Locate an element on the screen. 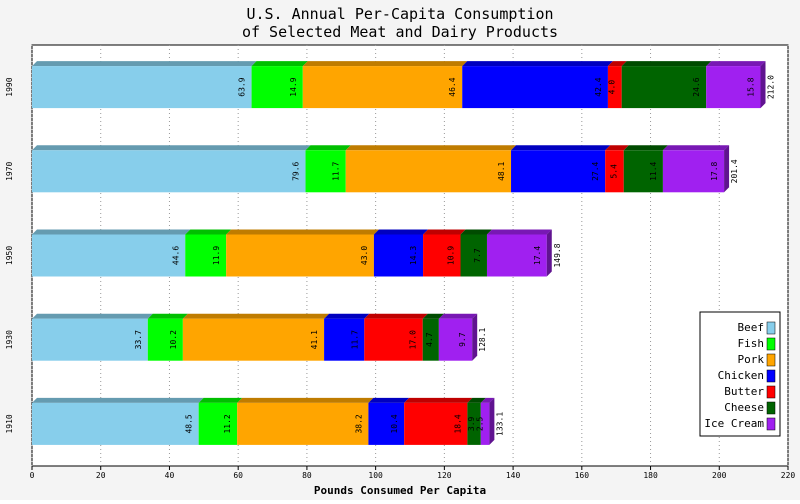 Image resolution: width=800 pixels, height=504 pixels. data-label: 15.8 is located at coordinates (751, 86).